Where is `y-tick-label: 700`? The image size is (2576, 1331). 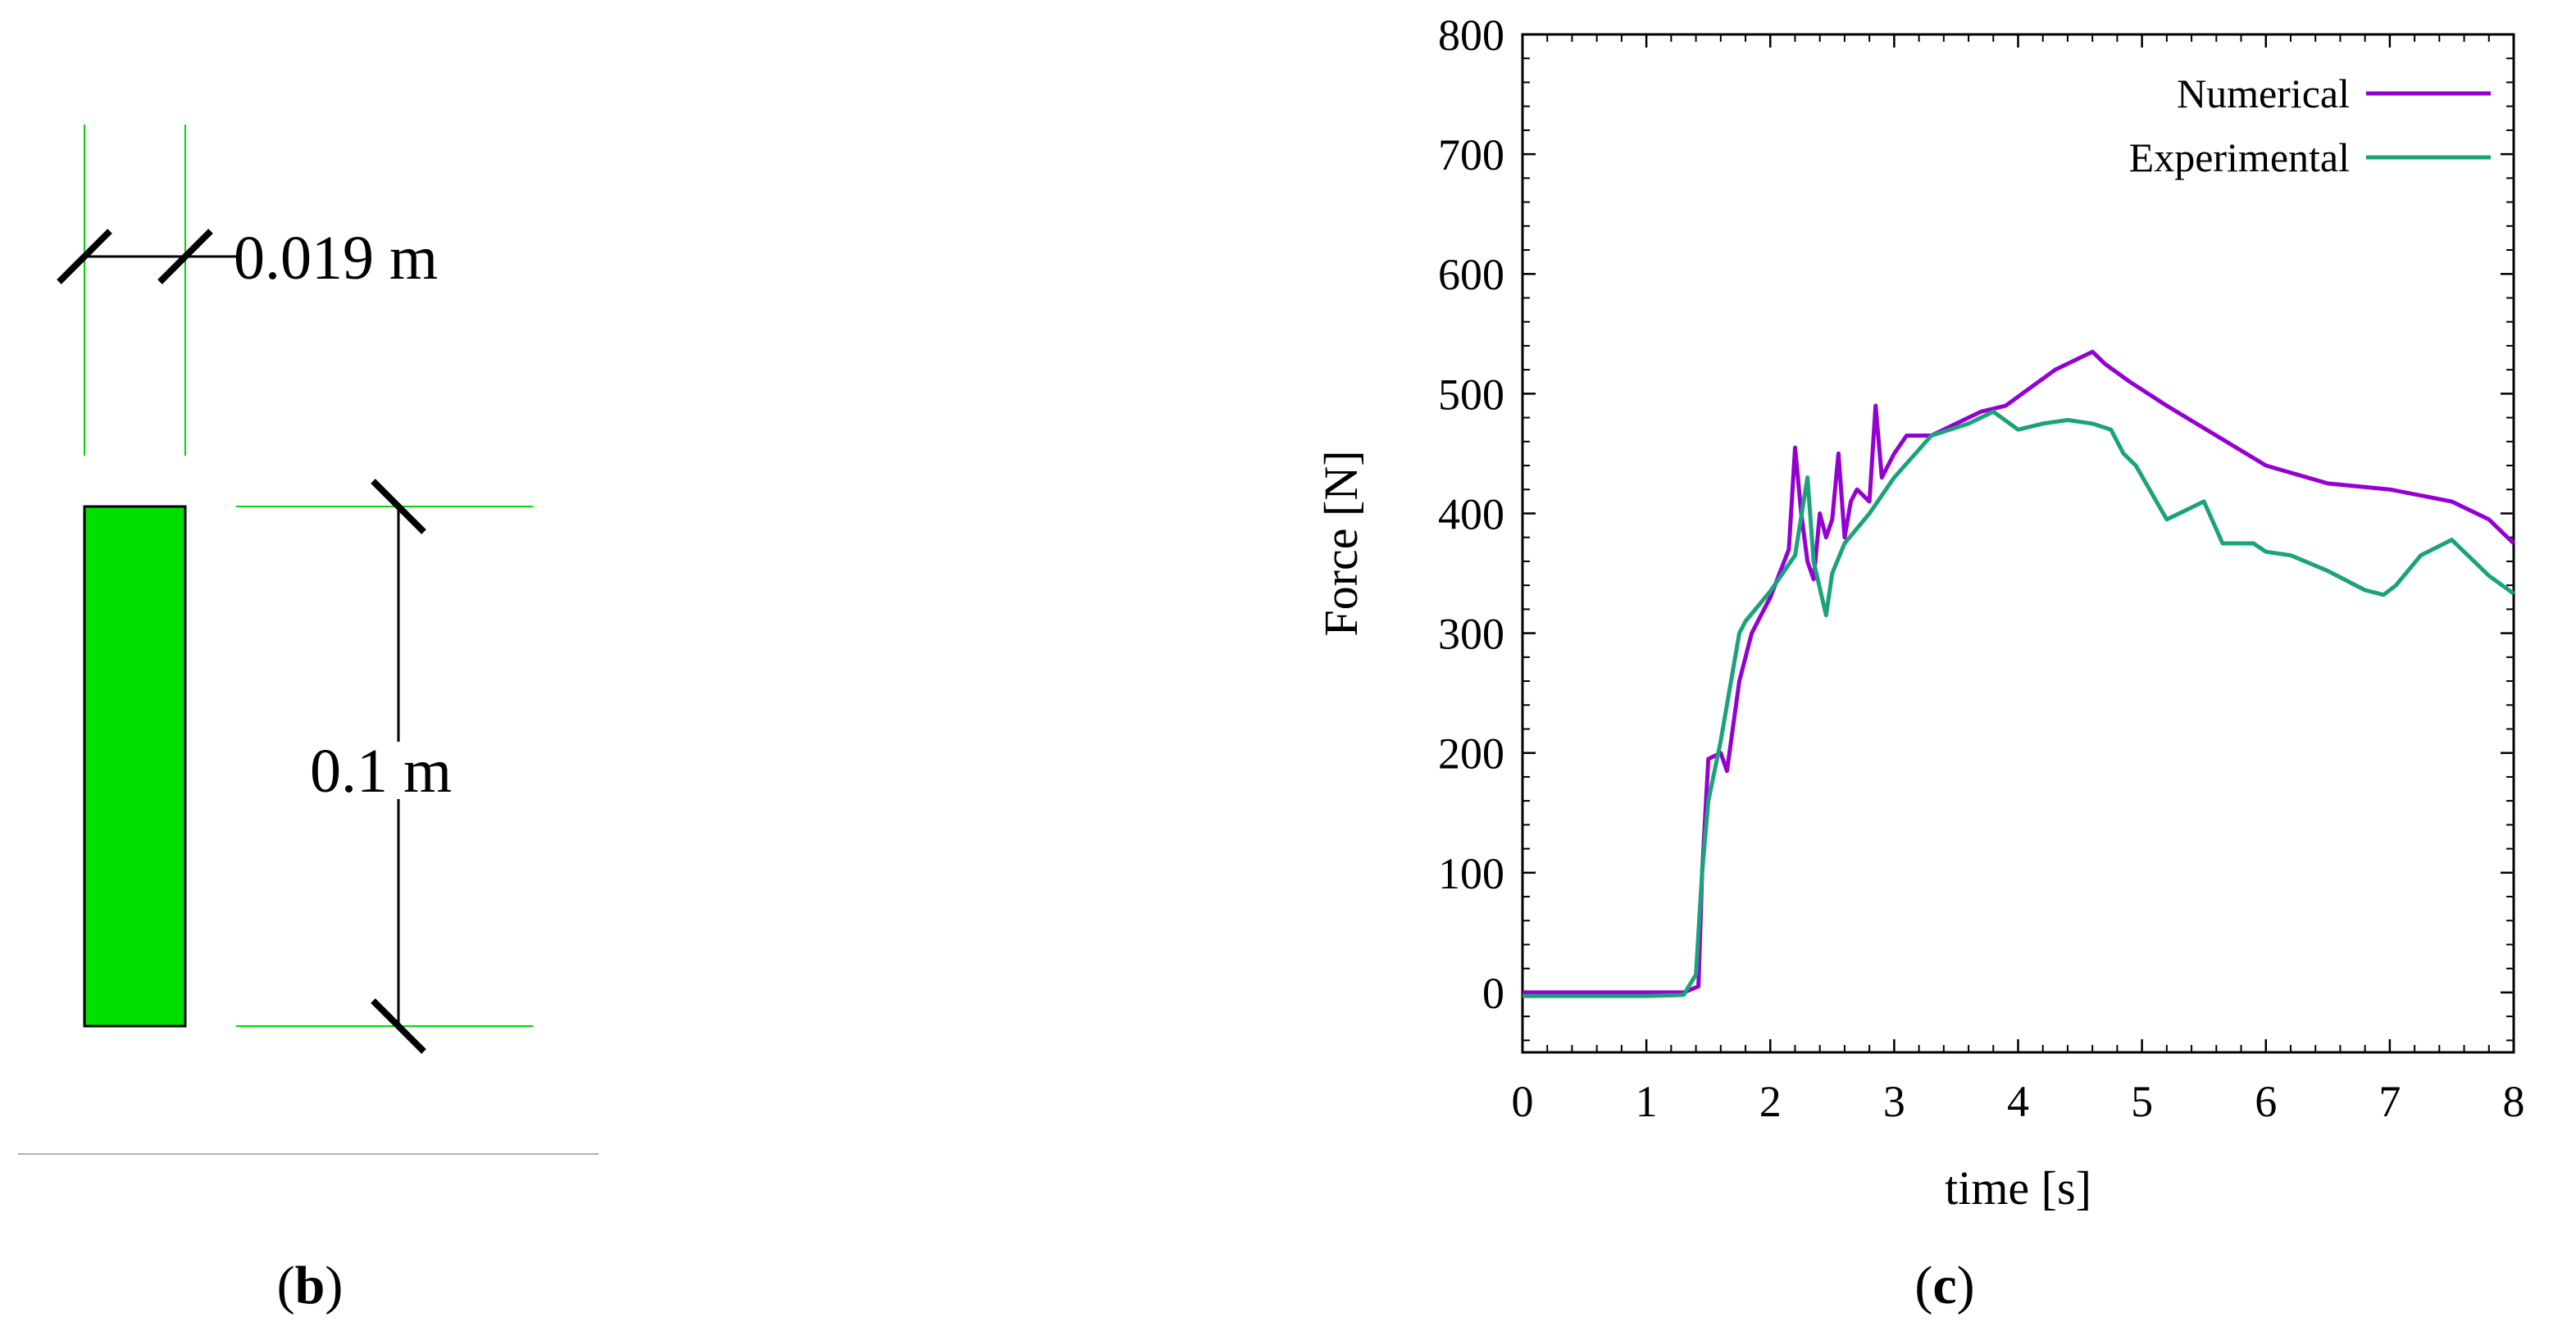 y-tick-label: 700 is located at coordinates (1471, 154).